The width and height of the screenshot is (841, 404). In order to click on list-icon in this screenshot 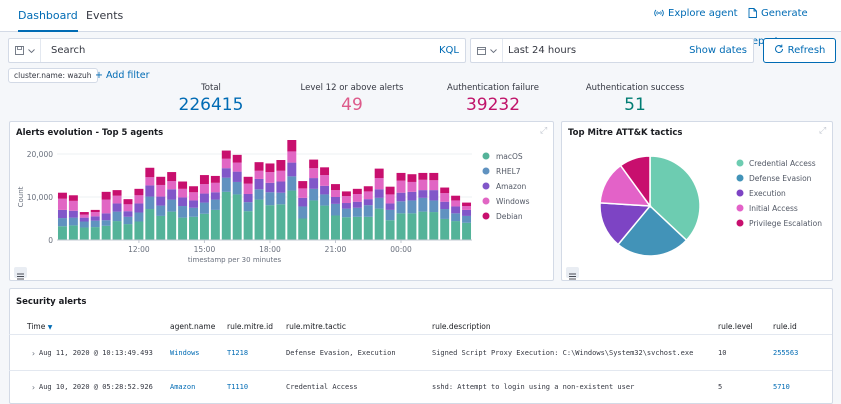, I will do `click(572, 273)`.